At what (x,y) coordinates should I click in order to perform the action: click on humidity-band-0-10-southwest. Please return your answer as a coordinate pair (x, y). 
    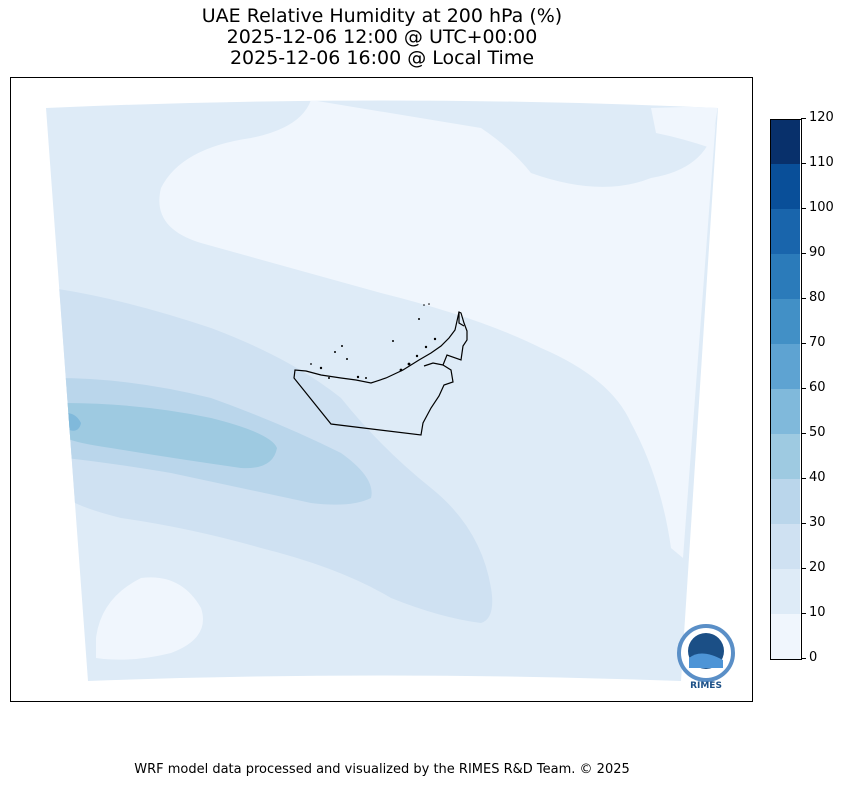
    Looking at the image, I should click on (149, 618).